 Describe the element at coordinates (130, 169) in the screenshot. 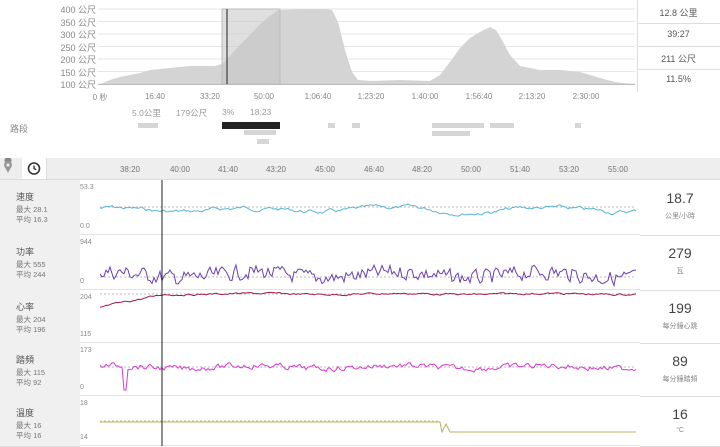

I see `time-tick-label: 38:20` at that location.